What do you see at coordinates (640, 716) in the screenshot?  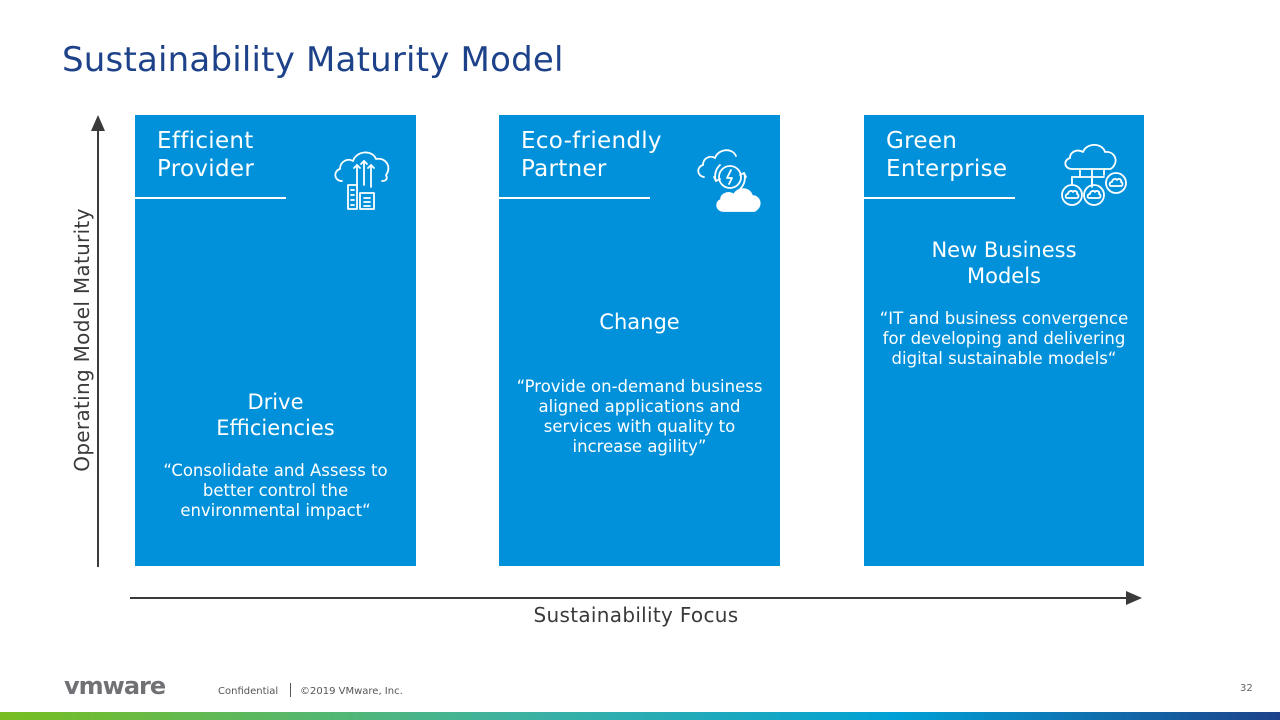 I see `brand-gradient-bar` at bounding box center [640, 716].